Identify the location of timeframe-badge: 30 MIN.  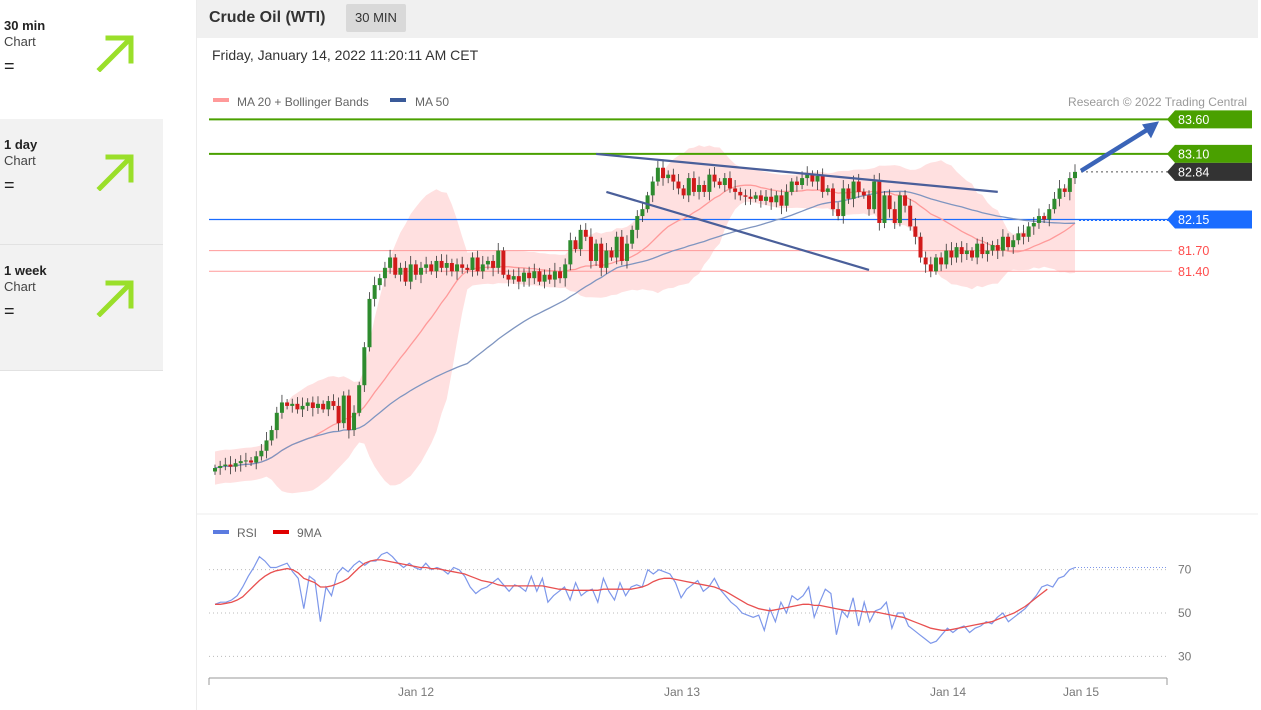
(376, 18).